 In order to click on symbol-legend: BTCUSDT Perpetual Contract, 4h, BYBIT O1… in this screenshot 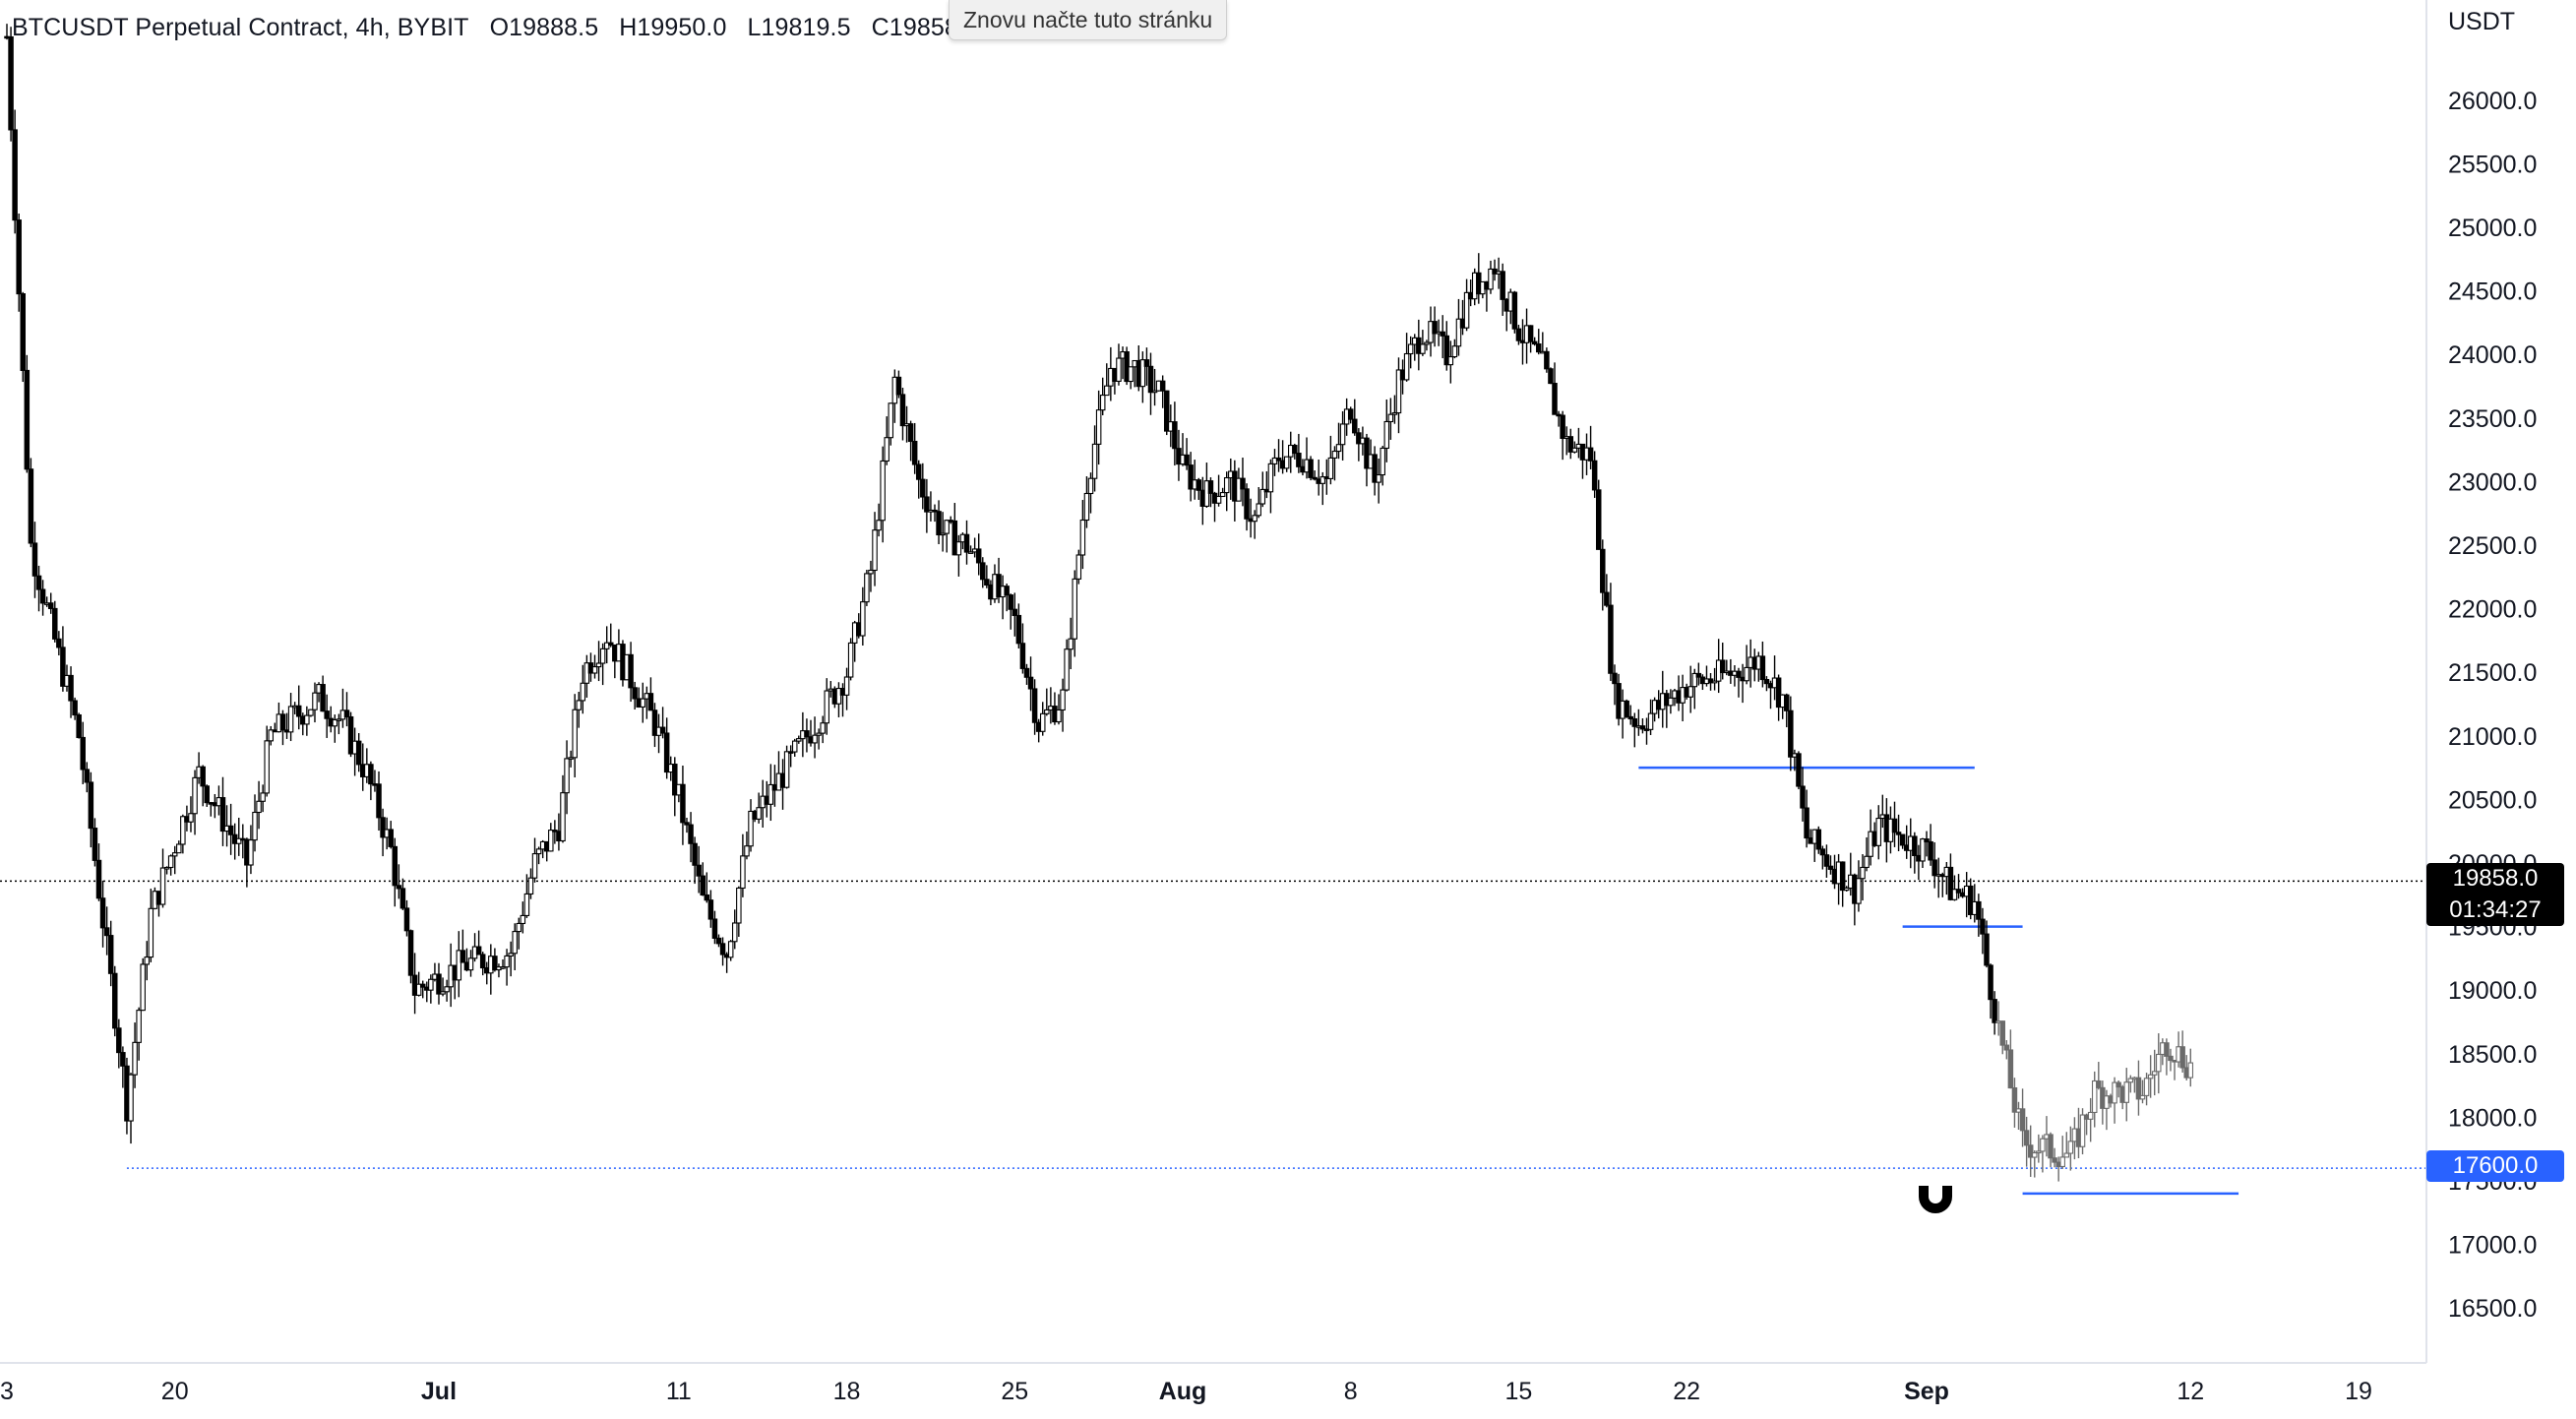, I will do `click(502, 28)`.